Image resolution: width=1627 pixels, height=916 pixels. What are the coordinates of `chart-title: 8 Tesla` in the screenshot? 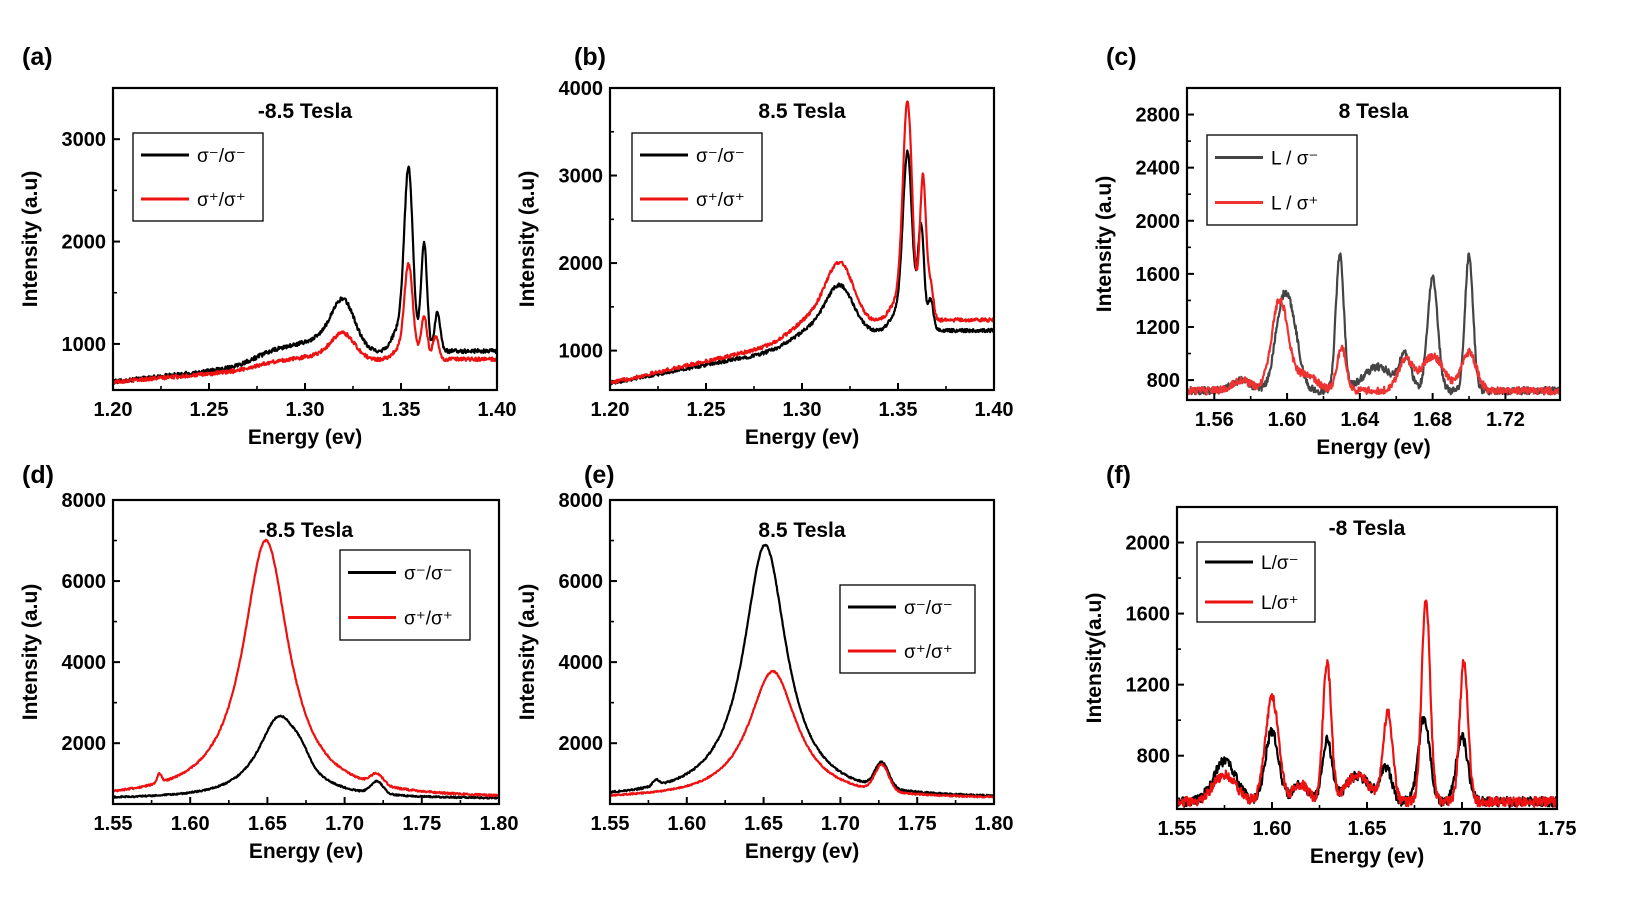 It's located at (1374, 111).